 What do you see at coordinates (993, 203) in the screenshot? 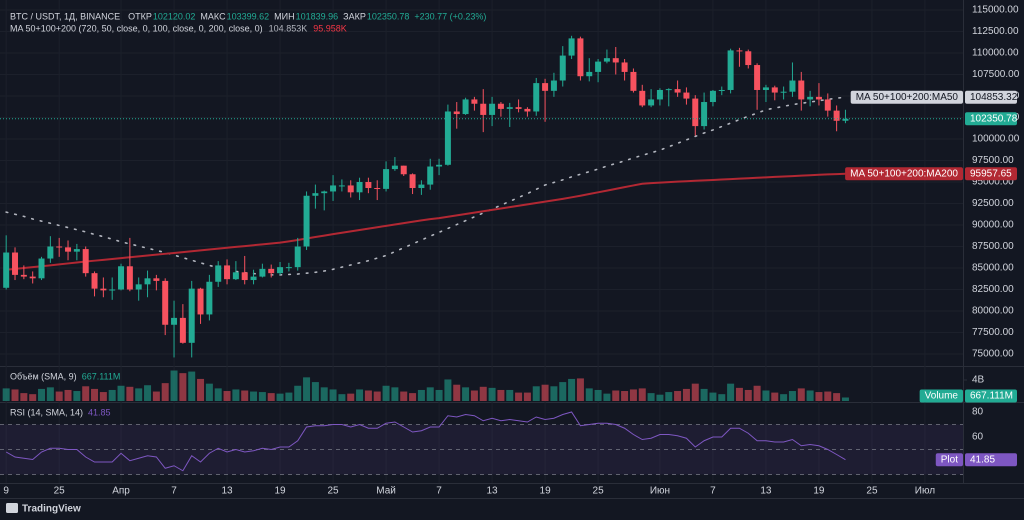
I see `y-tick-label: 92500.00` at bounding box center [993, 203].